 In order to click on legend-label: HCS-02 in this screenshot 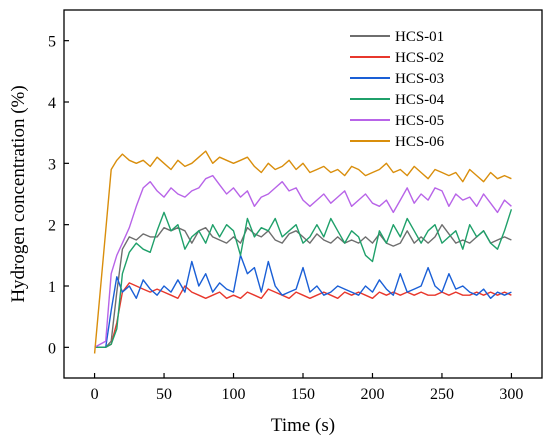, I will do `click(419, 58)`.